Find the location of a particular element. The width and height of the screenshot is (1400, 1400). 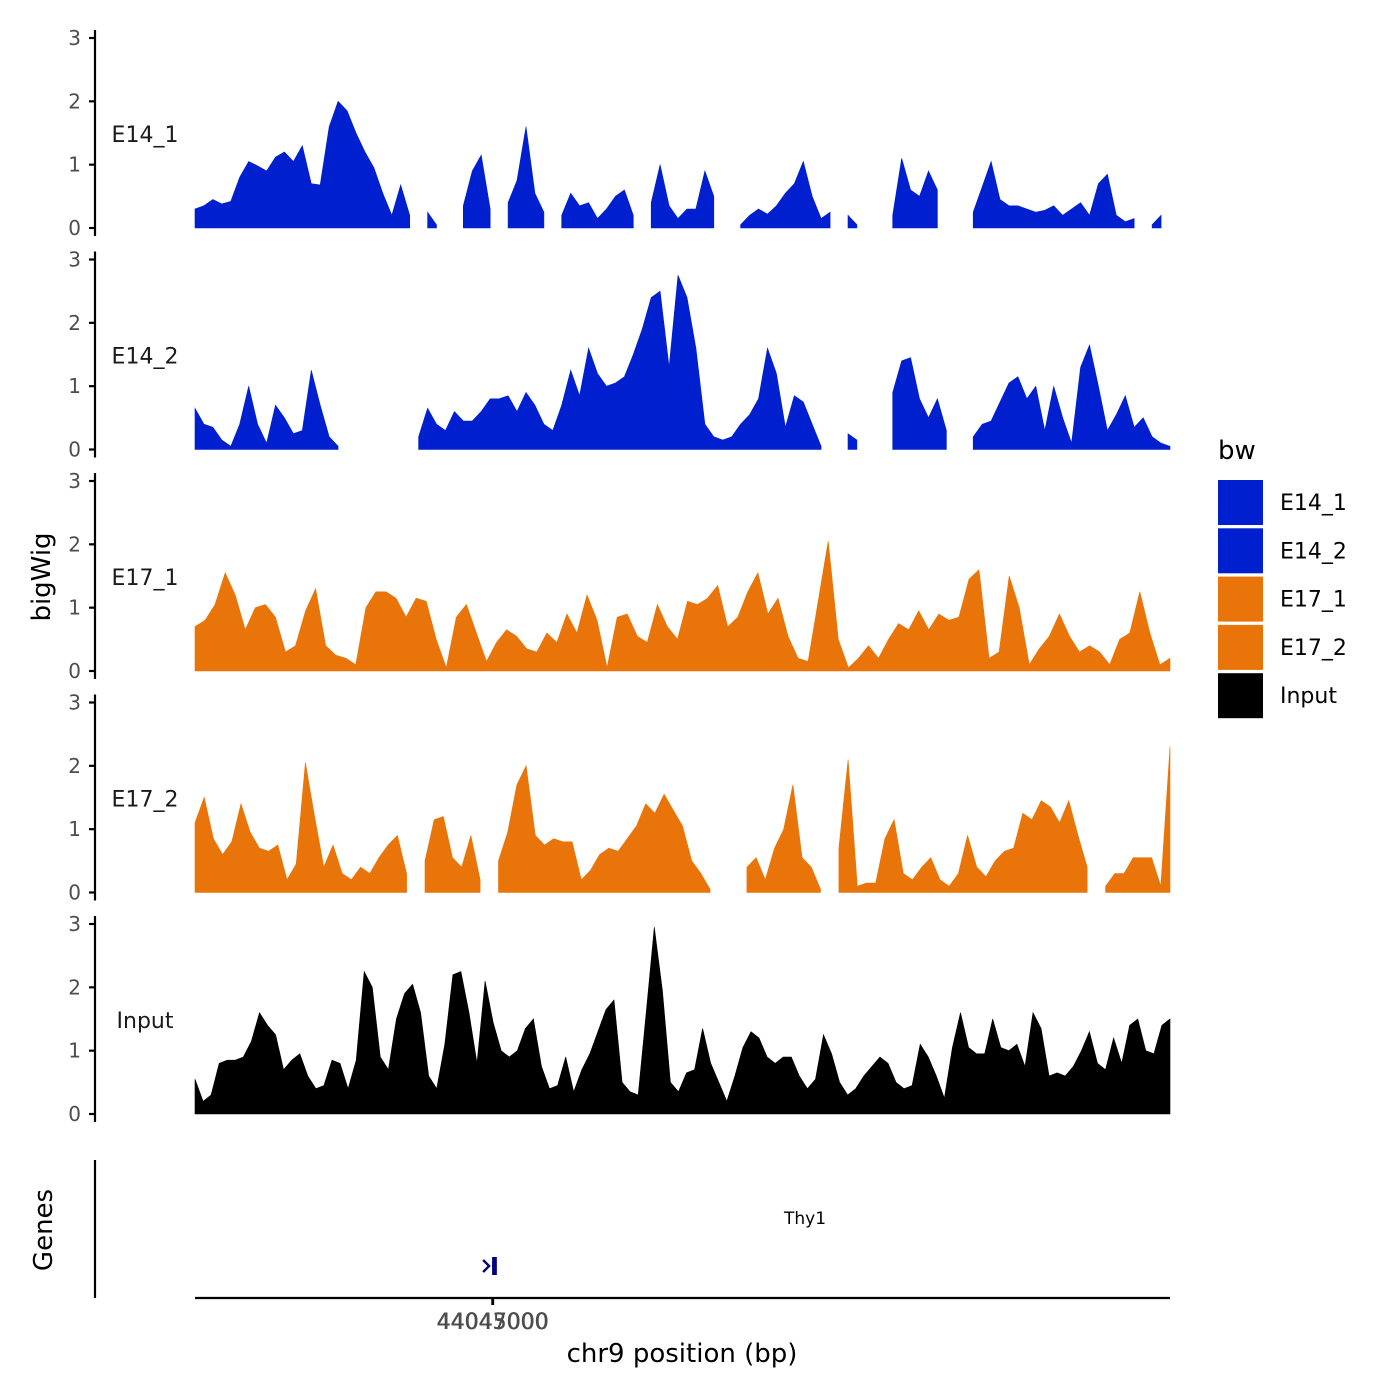

legend-label: E17_1 is located at coordinates (1313, 600).